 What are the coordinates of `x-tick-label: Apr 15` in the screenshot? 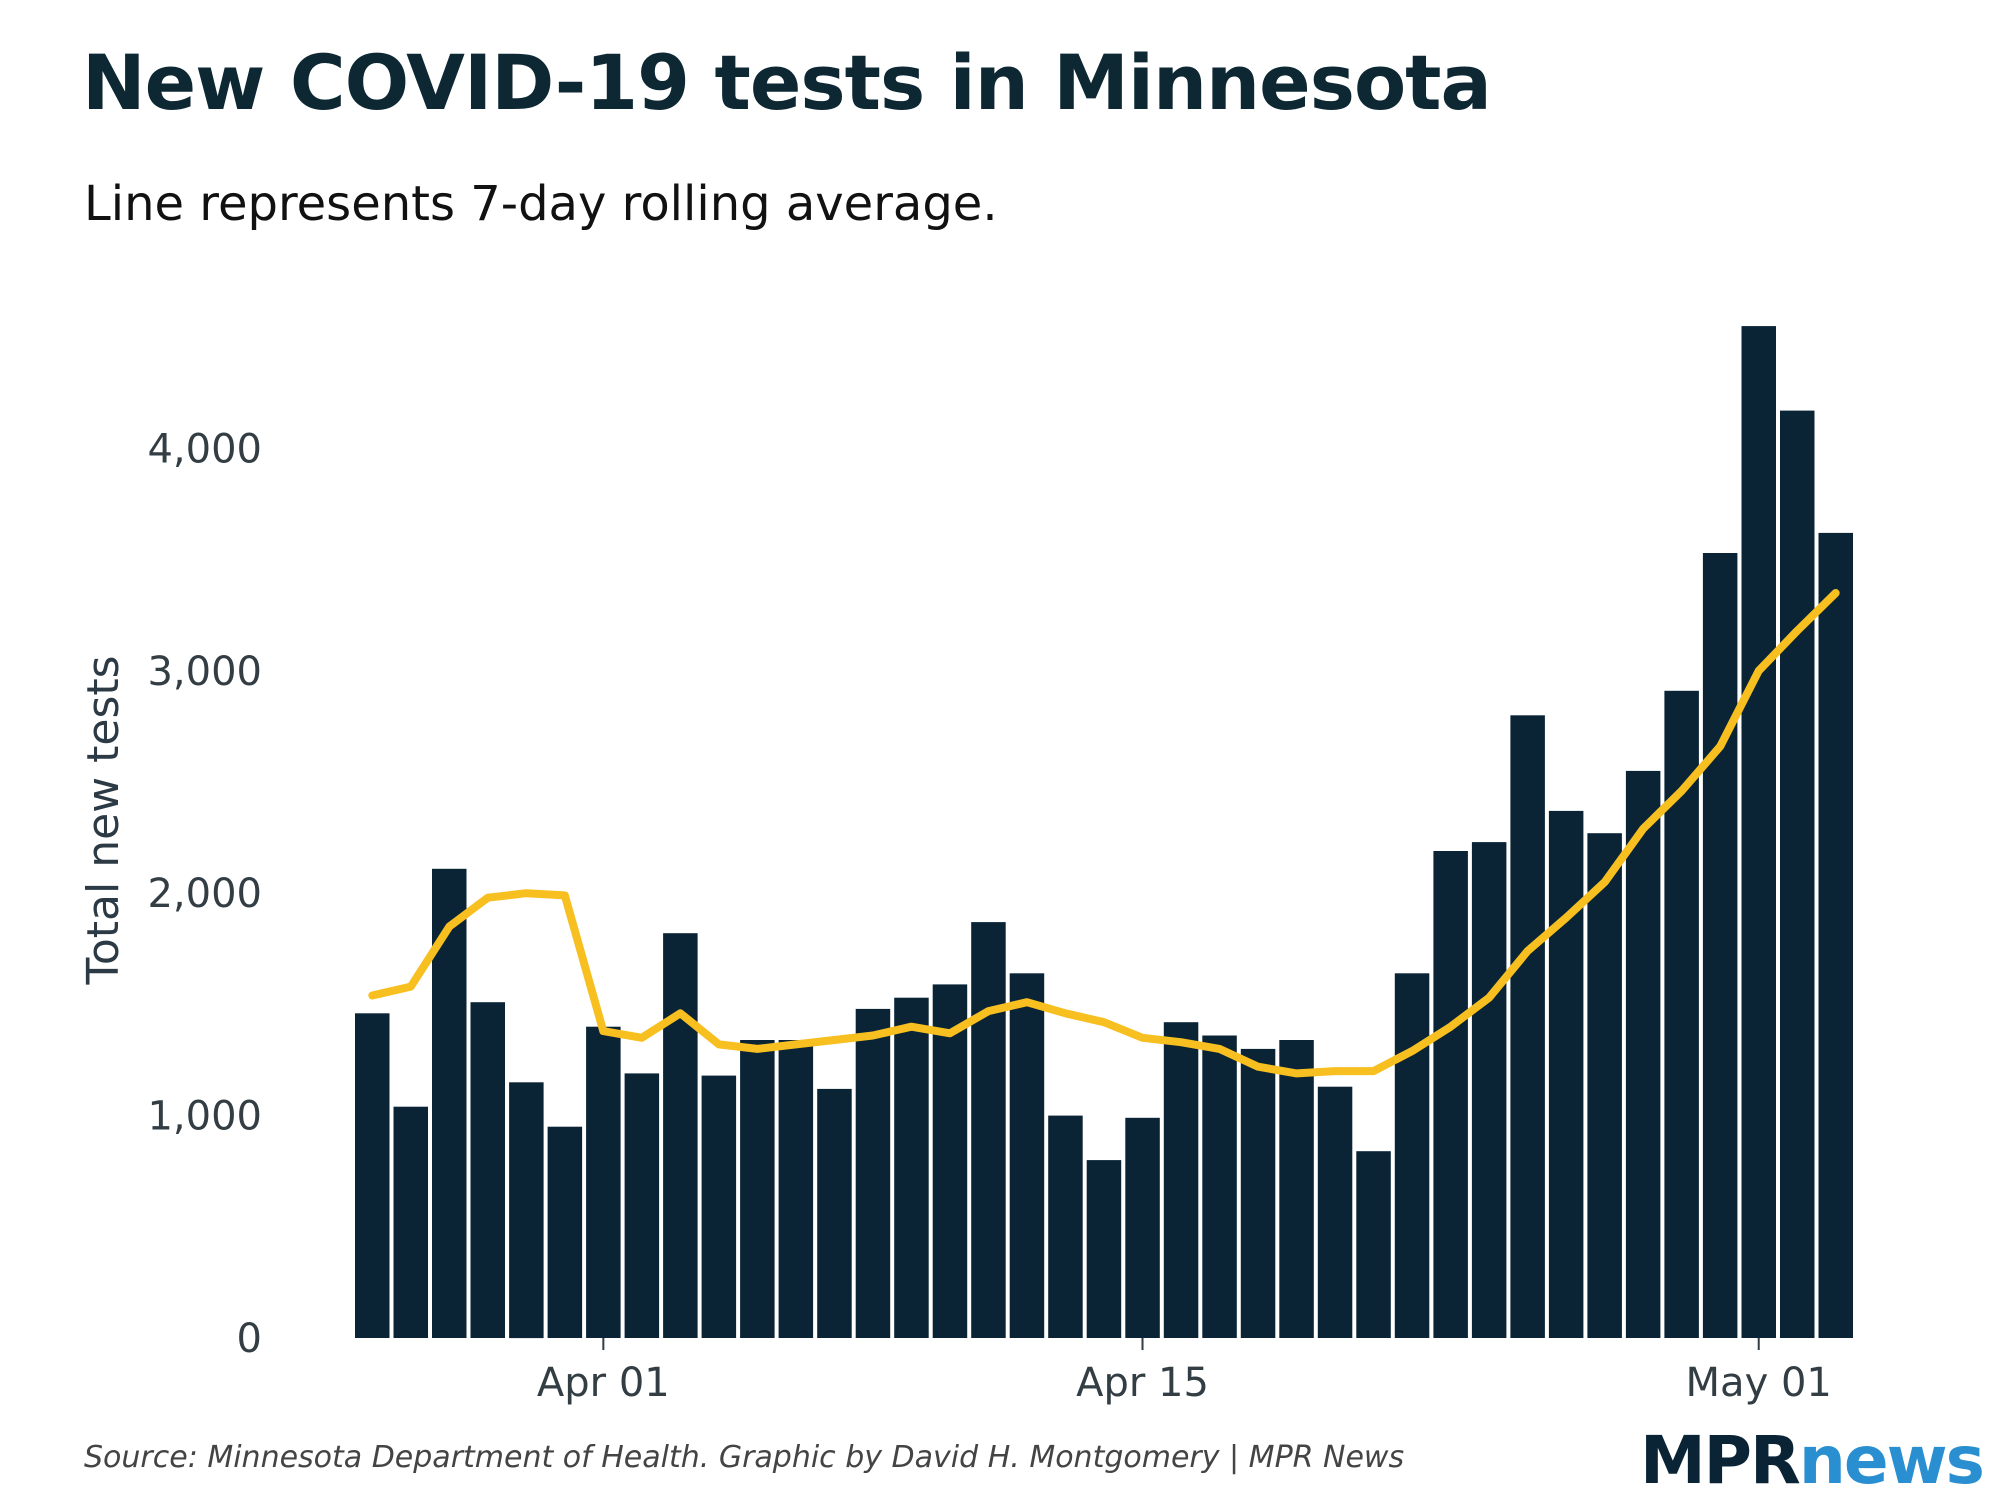 It's located at (1142, 1383).